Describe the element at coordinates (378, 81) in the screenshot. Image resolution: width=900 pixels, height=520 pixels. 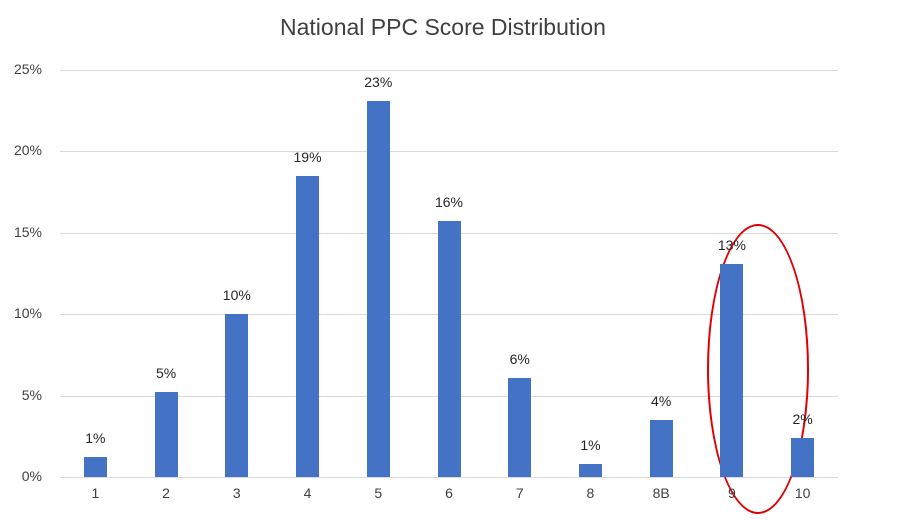
I see `data-label: 23%` at that location.